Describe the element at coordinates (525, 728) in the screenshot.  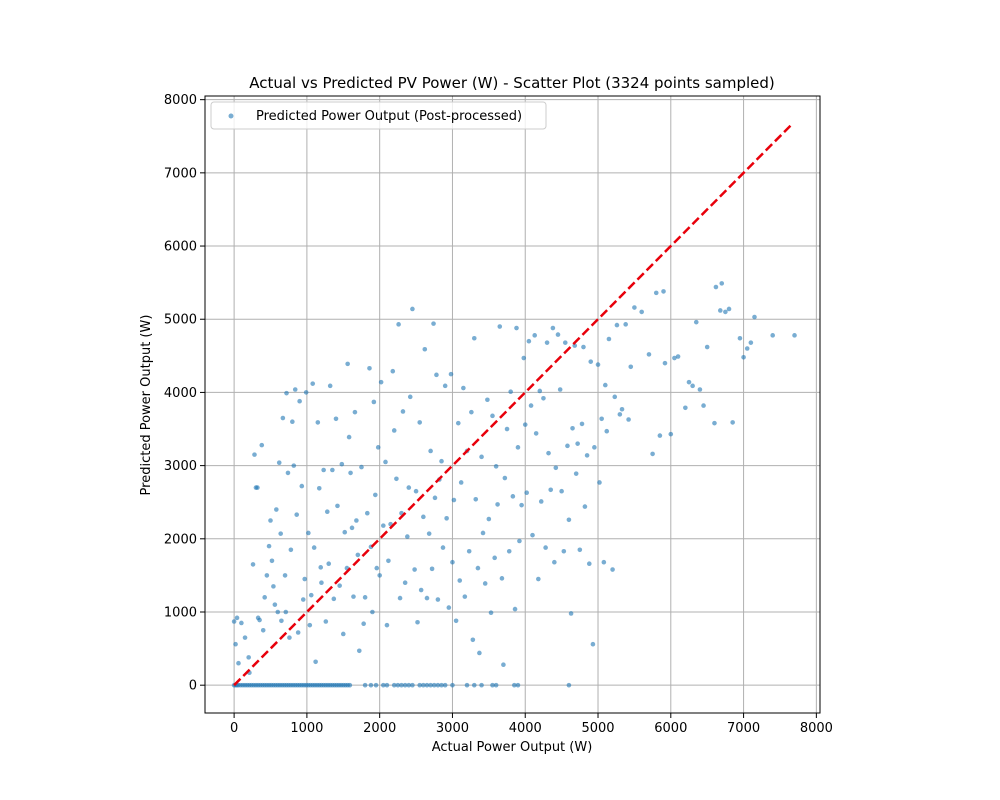
I see `x-tick-label: 4000` at that location.